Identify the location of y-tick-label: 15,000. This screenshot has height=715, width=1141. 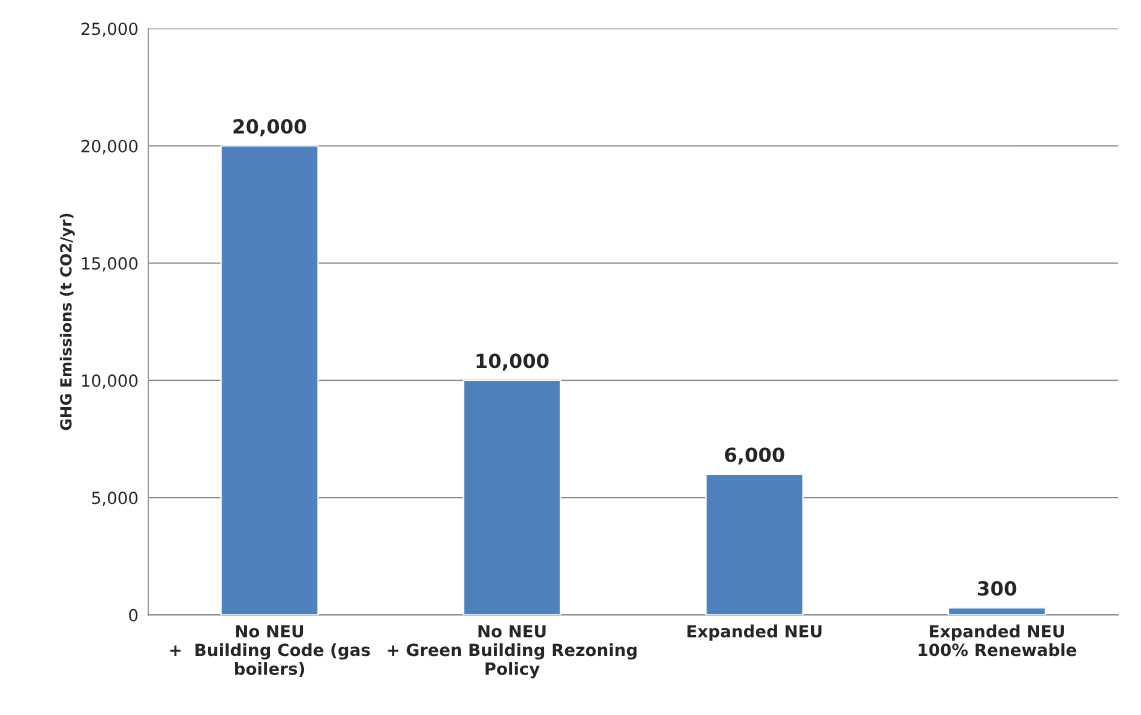
(110, 264).